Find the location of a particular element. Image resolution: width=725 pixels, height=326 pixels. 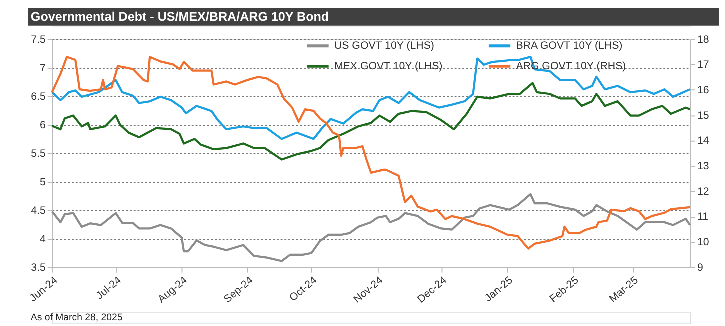

y-tick-label: 7.5 is located at coordinates (38, 40).